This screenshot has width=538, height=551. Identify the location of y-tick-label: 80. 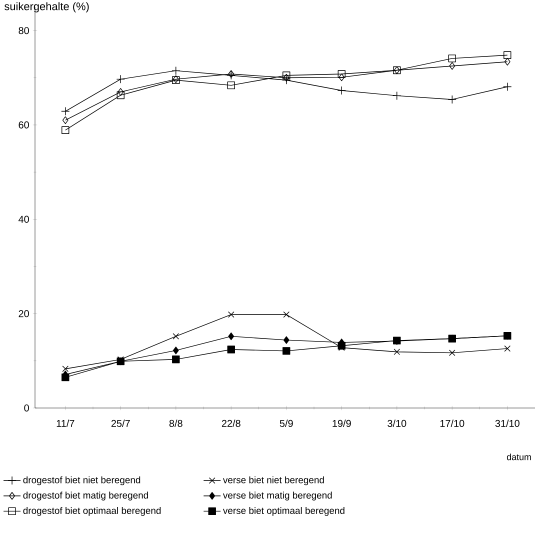
(23, 30).